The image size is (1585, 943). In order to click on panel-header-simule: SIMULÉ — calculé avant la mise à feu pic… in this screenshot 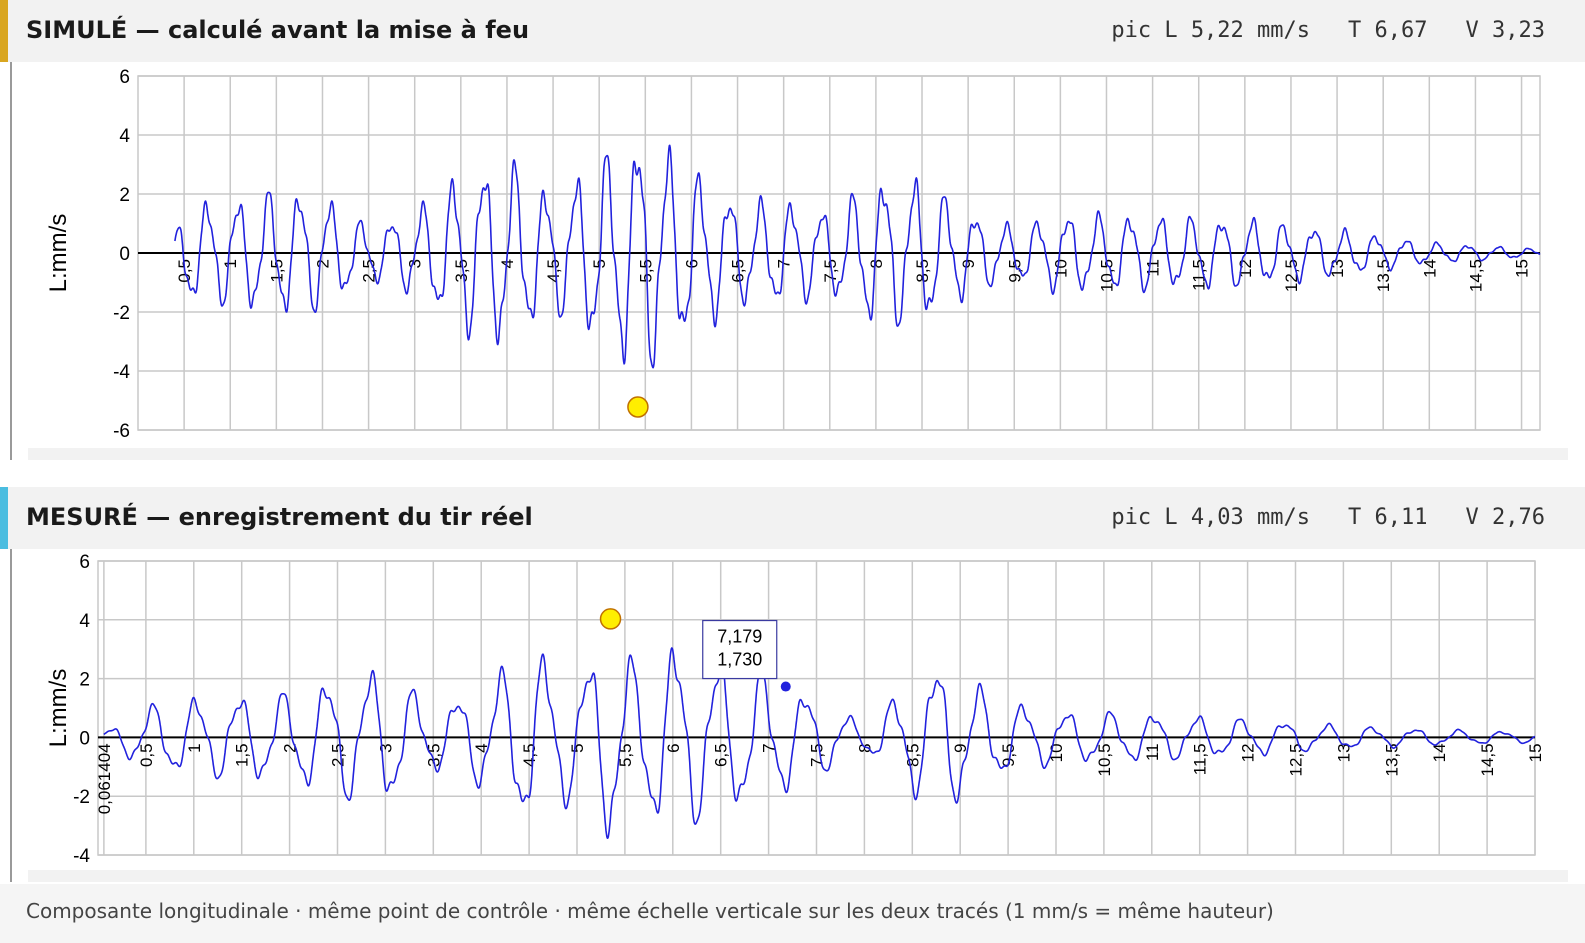, I will do `click(792, 31)`.